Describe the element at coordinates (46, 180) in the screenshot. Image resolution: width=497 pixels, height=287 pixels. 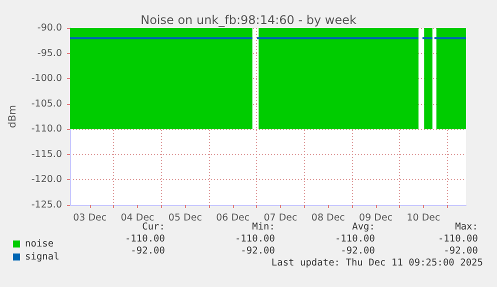
I see `y-tick-label: -120.0` at that location.